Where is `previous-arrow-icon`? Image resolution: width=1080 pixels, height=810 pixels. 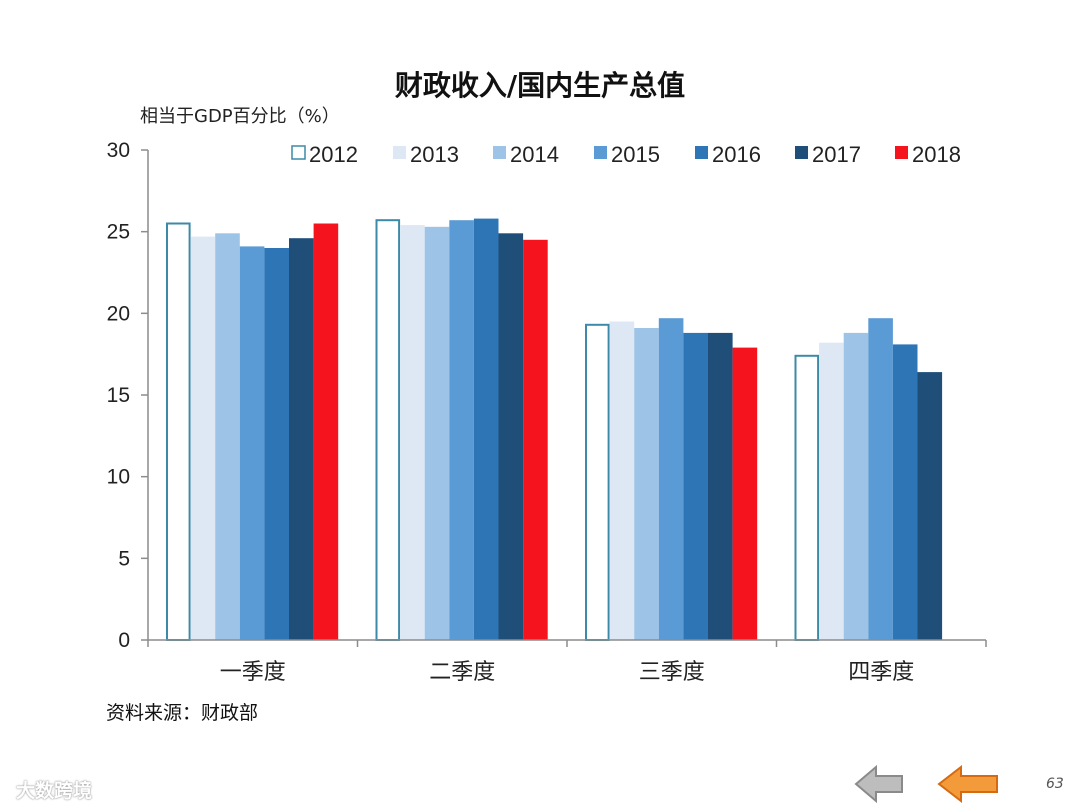 previous-arrow-icon is located at coordinates (968, 784).